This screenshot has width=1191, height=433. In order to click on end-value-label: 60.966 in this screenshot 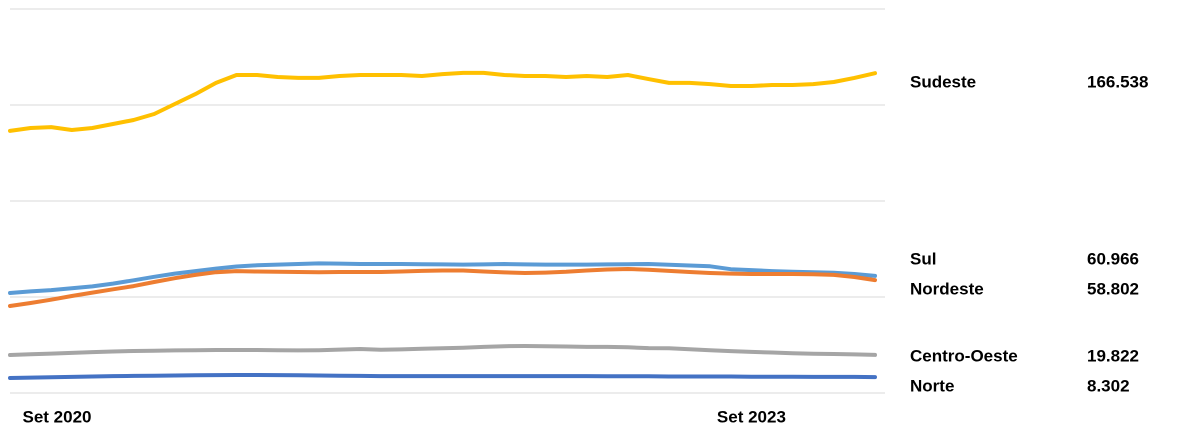, I will do `click(1113, 259)`.